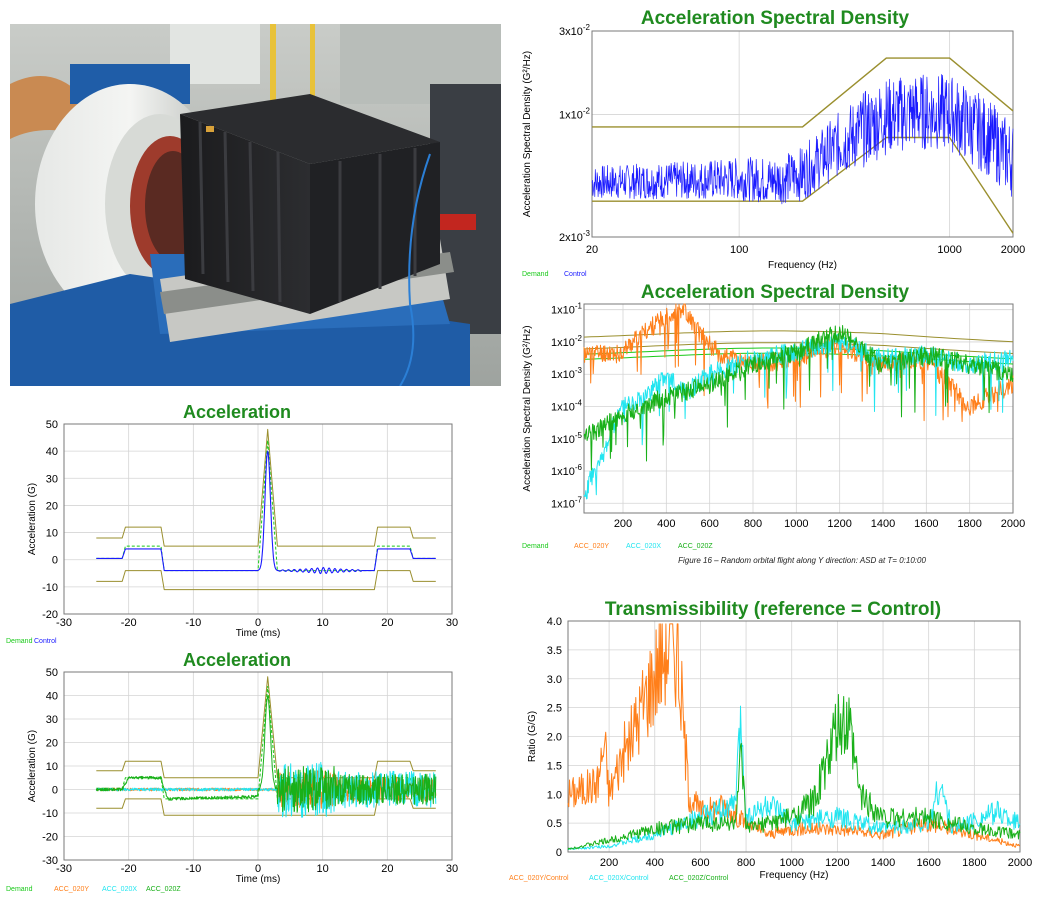  I want to click on y-tick-label: 2.5, so click(554, 709).